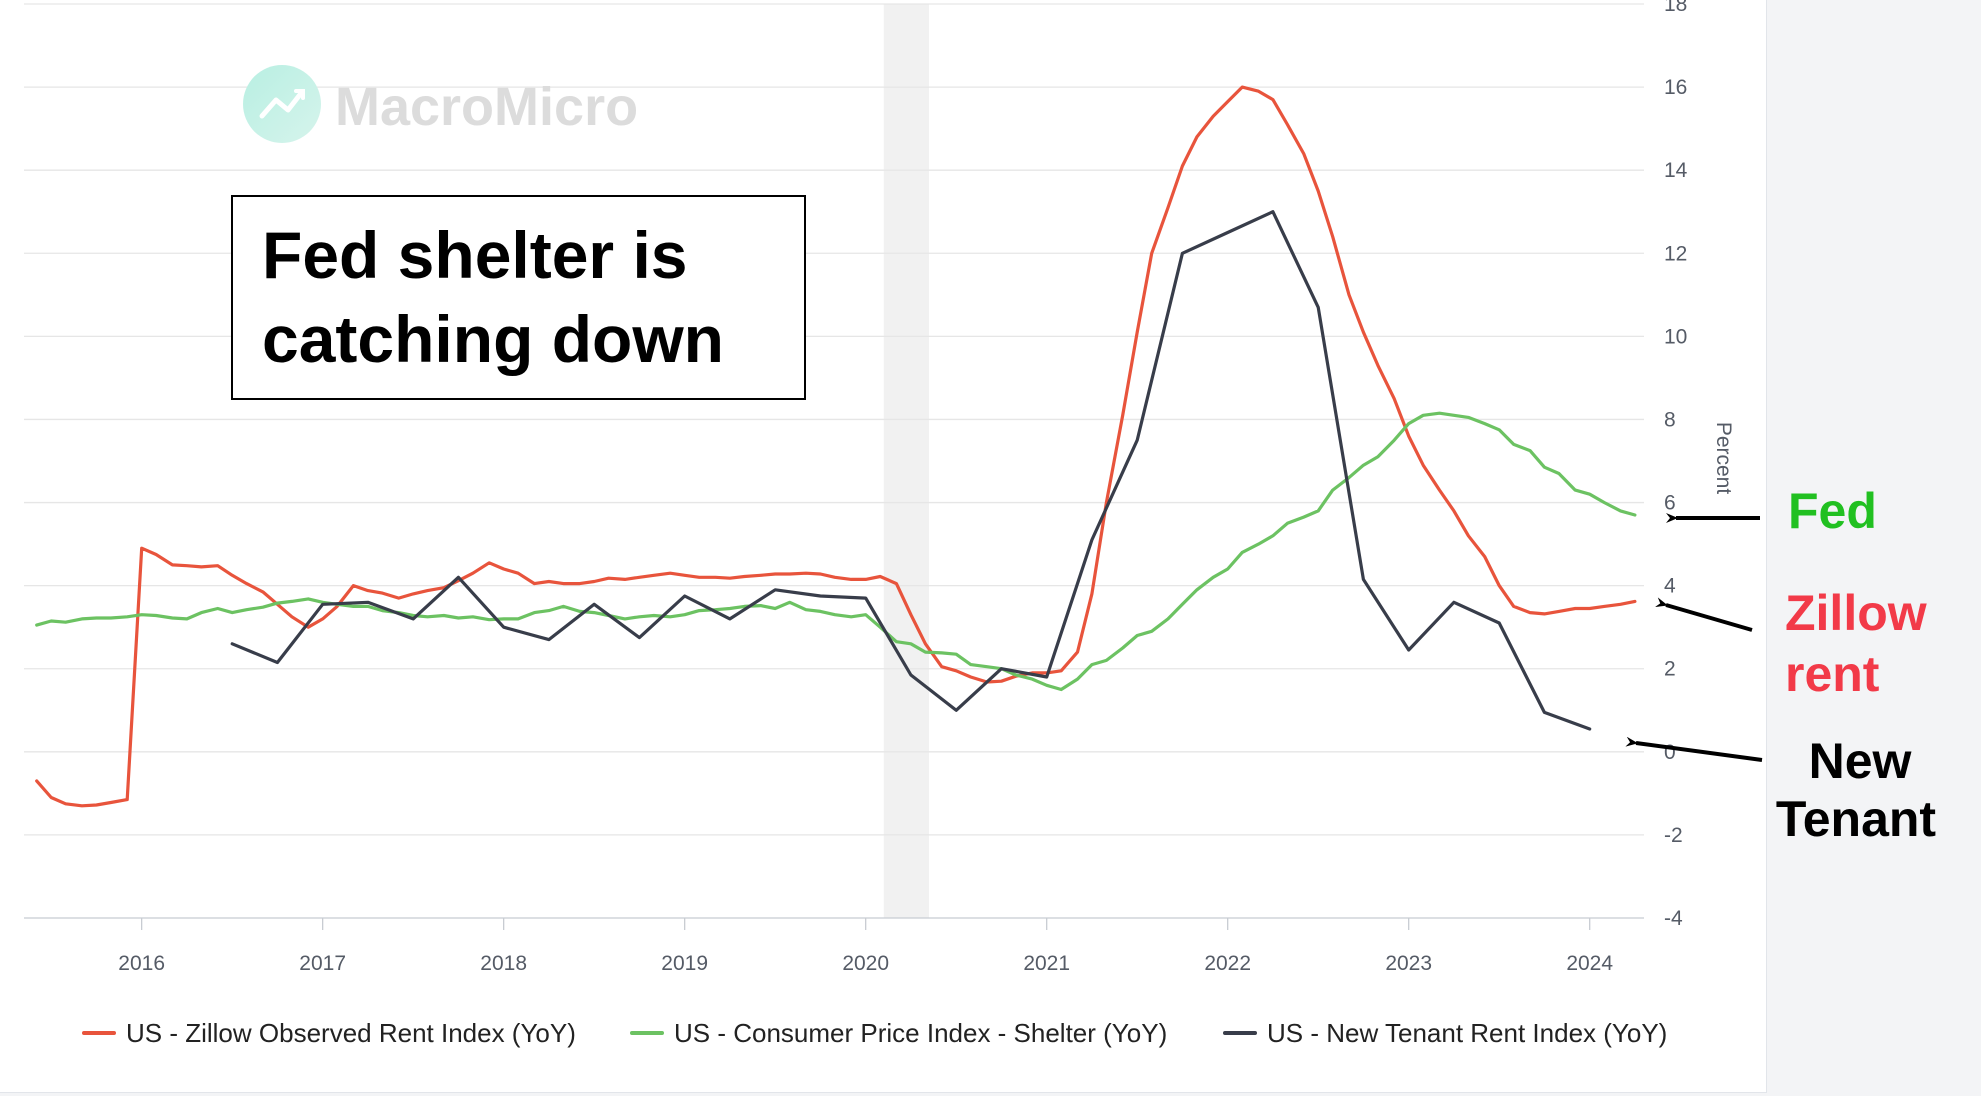 The height and width of the screenshot is (1096, 1981). What do you see at coordinates (1832, 511) in the screenshot?
I see `fed-label: Fed` at bounding box center [1832, 511].